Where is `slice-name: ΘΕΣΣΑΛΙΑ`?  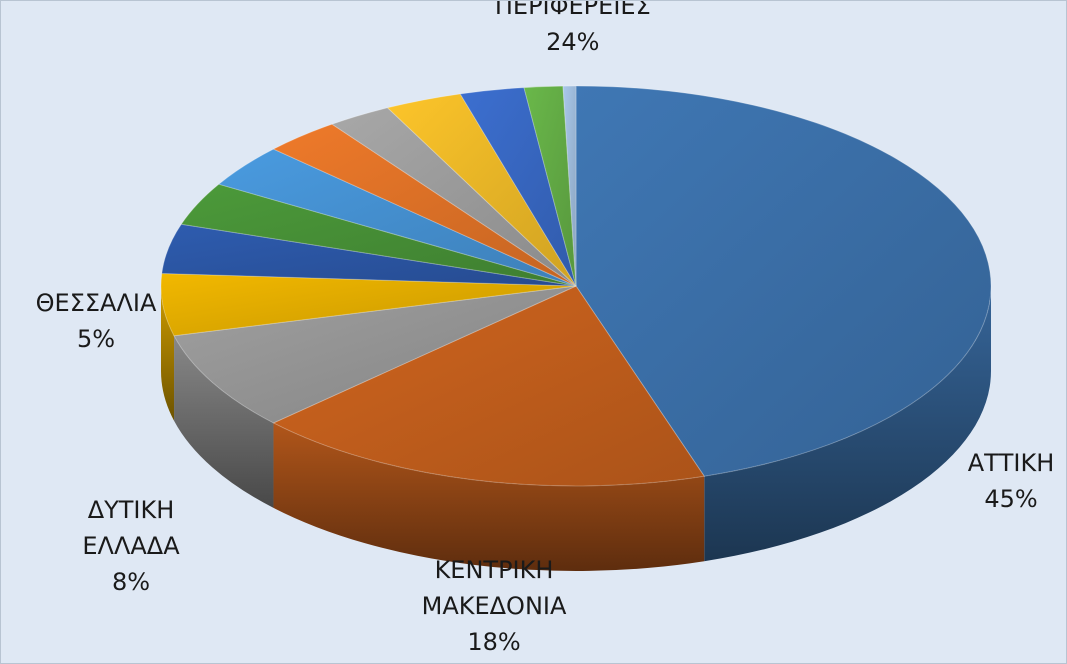 slice-name: ΘΕΣΣΑΛΙΑ is located at coordinates (96, 303).